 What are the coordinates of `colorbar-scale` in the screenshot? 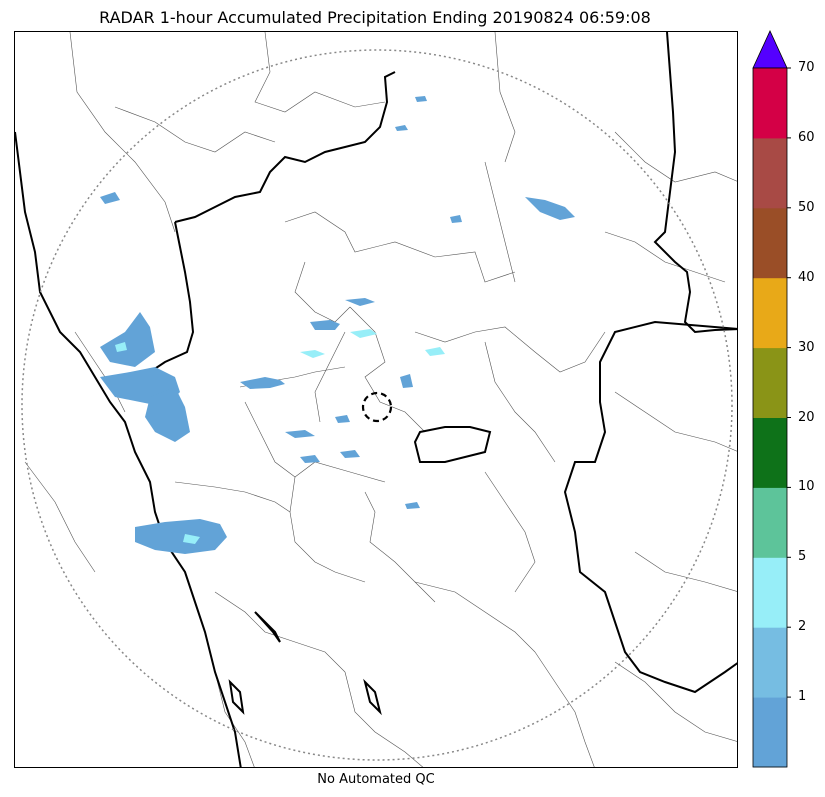 It's located at (771, 399).